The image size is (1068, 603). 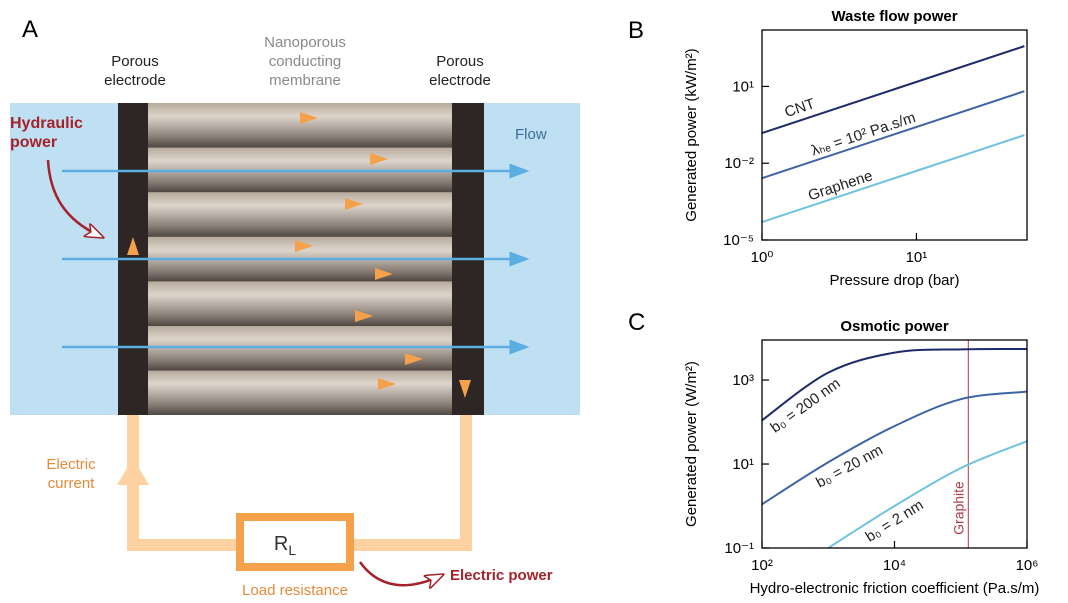 I want to click on flow-label: Flow, so click(x=531, y=134).